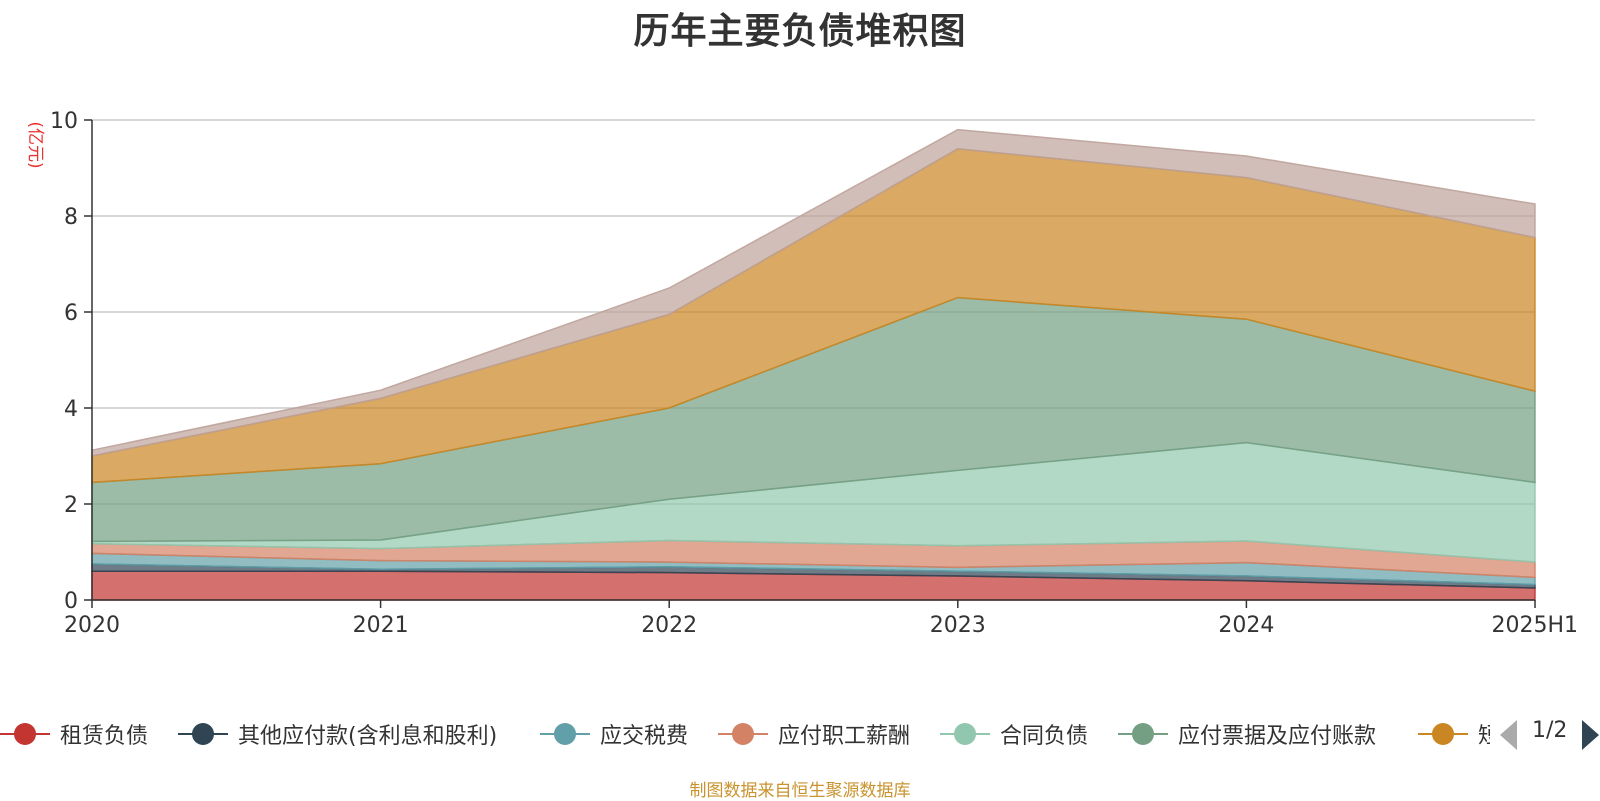 This screenshot has height=801, width=1600. I want to click on x-tick-label: 2025H1, so click(1534, 625).